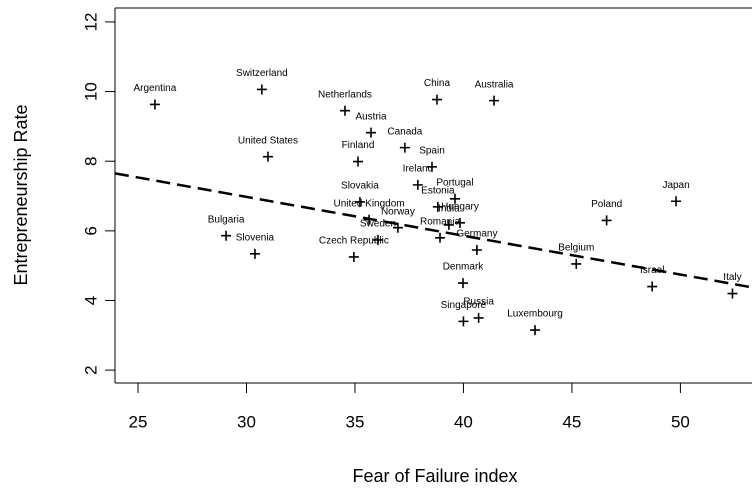 The height and width of the screenshot is (492, 752). Describe the element at coordinates (432, 150) in the screenshot. I see `point-label: Spain` at that location.